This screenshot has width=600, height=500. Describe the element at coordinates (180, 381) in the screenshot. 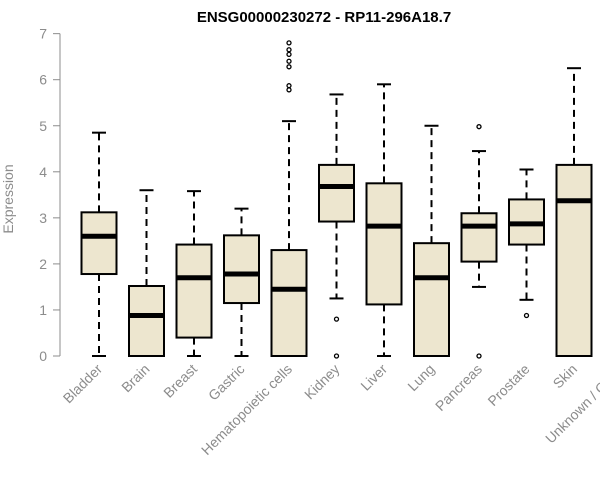

I see `x-tick-label: Breast` at that location.